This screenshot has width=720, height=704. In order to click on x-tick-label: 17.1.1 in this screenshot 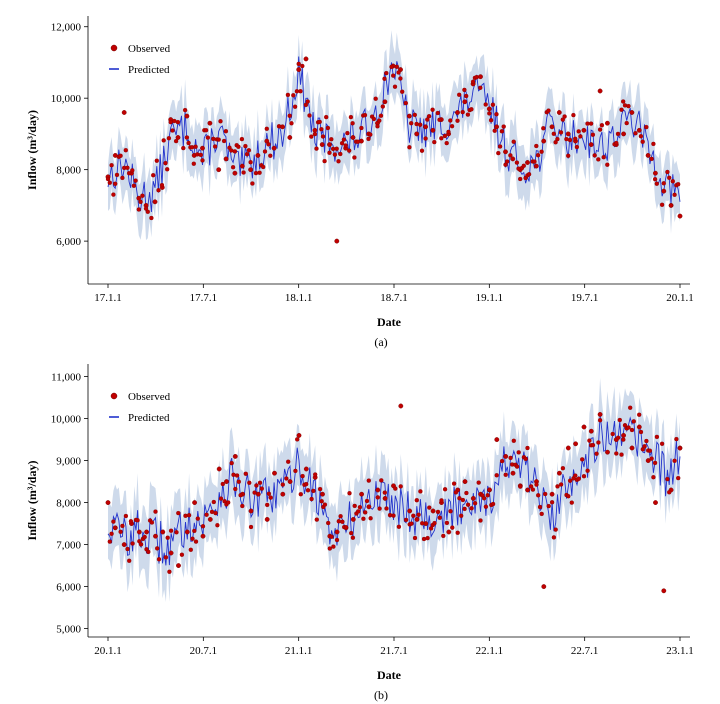, I will do `click(108, 298)`.